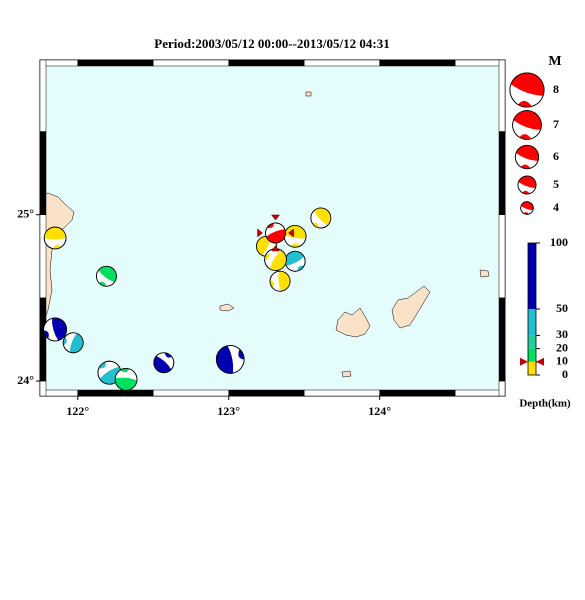 The width and height of the screenshot is (585, 600). Describe the element at coordinates (379, 411) in the screenshot. I see `lon-tick-label: 124°` at that location.